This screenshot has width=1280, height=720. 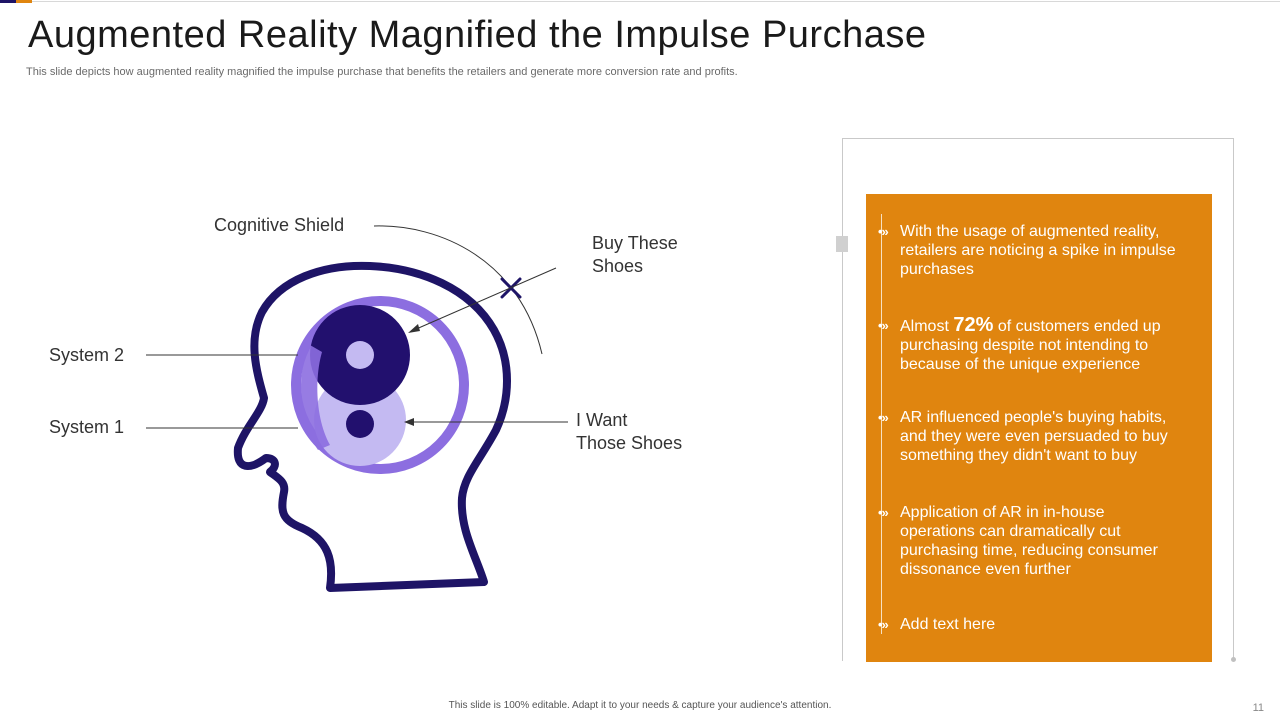 What do you see at coordinates (973, 325) in the screenshot?
I see `stat-72-percent: 72%` at bounding box center [973, 325].